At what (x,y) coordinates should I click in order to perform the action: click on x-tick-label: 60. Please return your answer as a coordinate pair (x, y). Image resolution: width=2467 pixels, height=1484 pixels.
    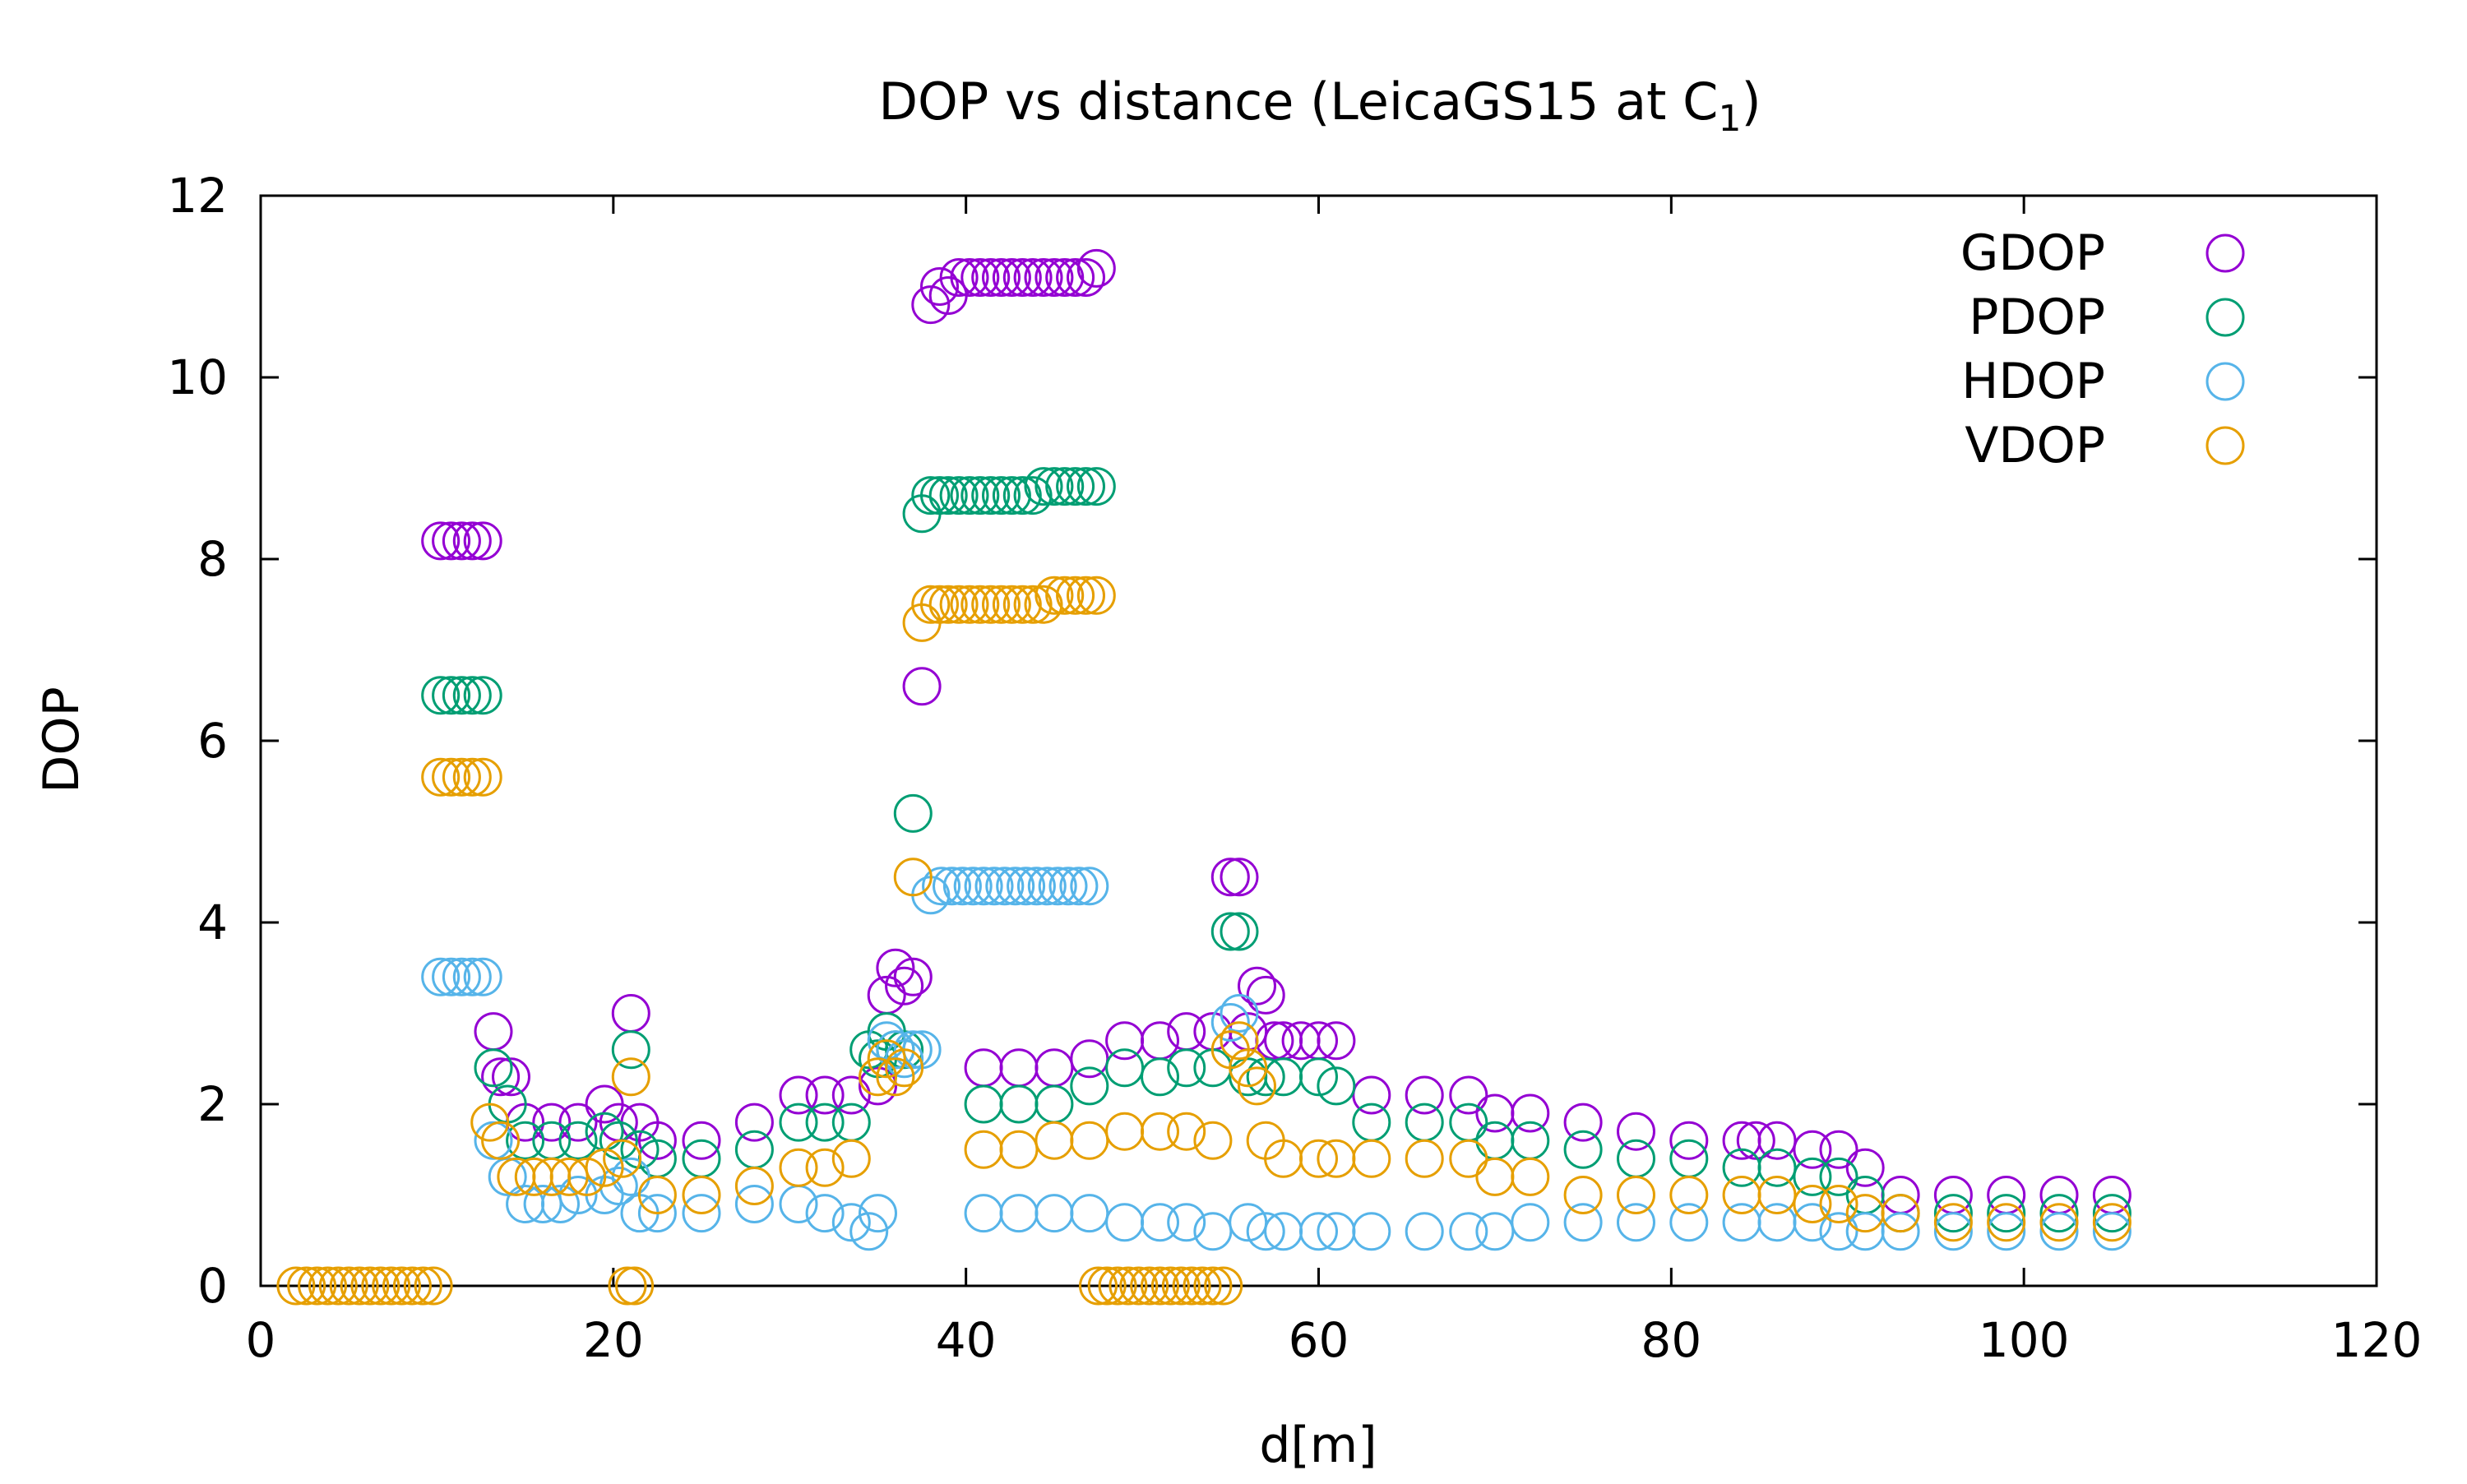
    Looking at the image, I should click on (1319, 1340).